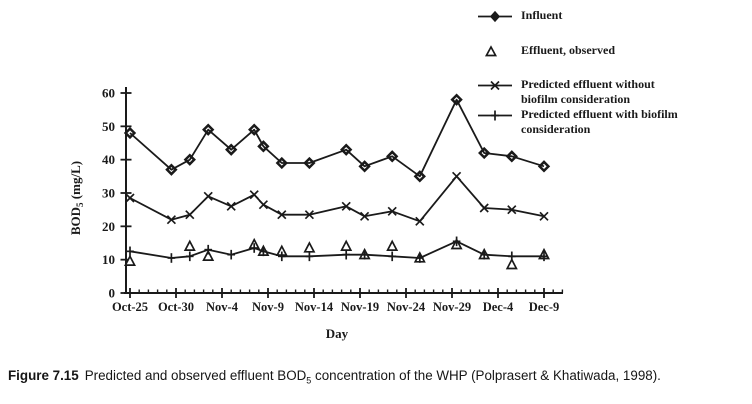 This screenshot has width=752, height=404. What do you see at coordinates (130, 307) in the screenshot?
I see `x-tick-label: Oct-25` at bounding box center [130, 307].